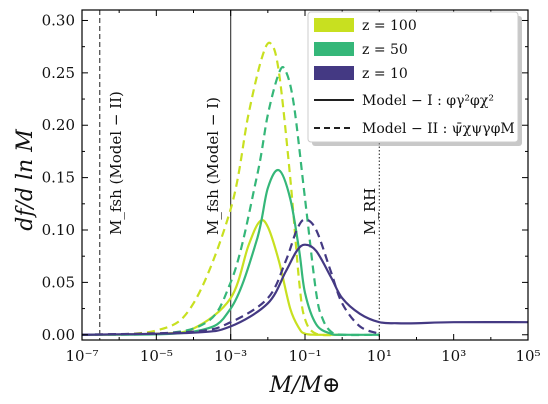 This screenshot has width=548, height=404. I want to click on y-tick-label: 0.20, so click(58, 125).